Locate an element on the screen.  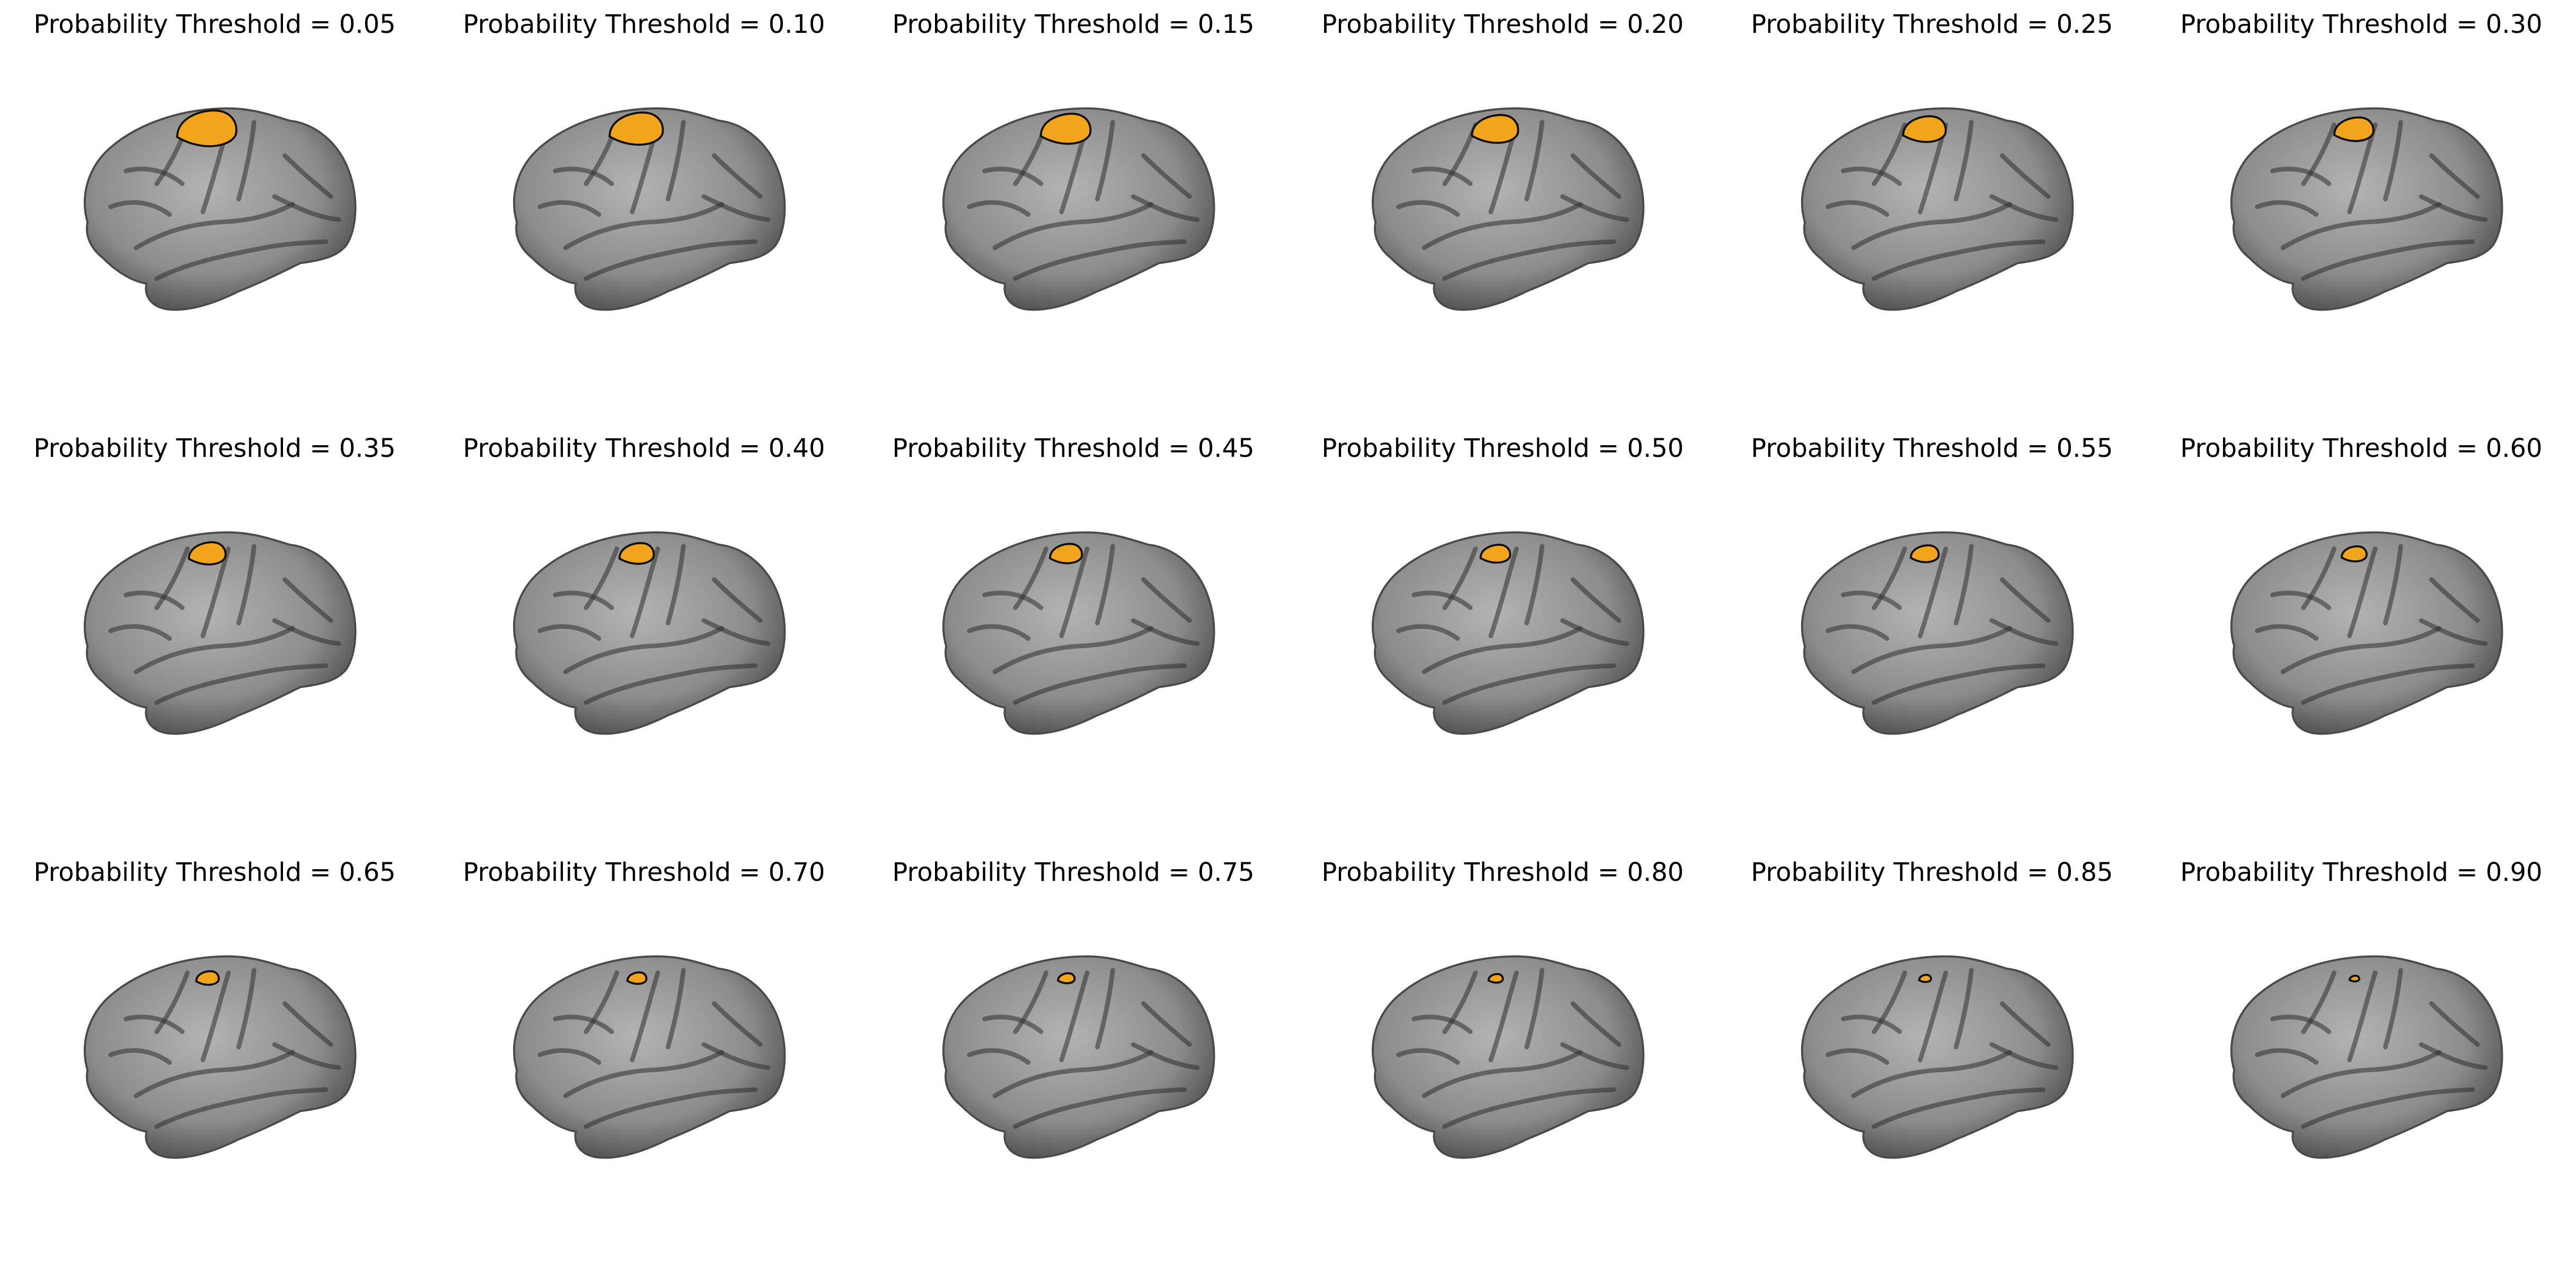
panel-title: Probability Threshold = 0.05 is located at coordinates (214, 24).